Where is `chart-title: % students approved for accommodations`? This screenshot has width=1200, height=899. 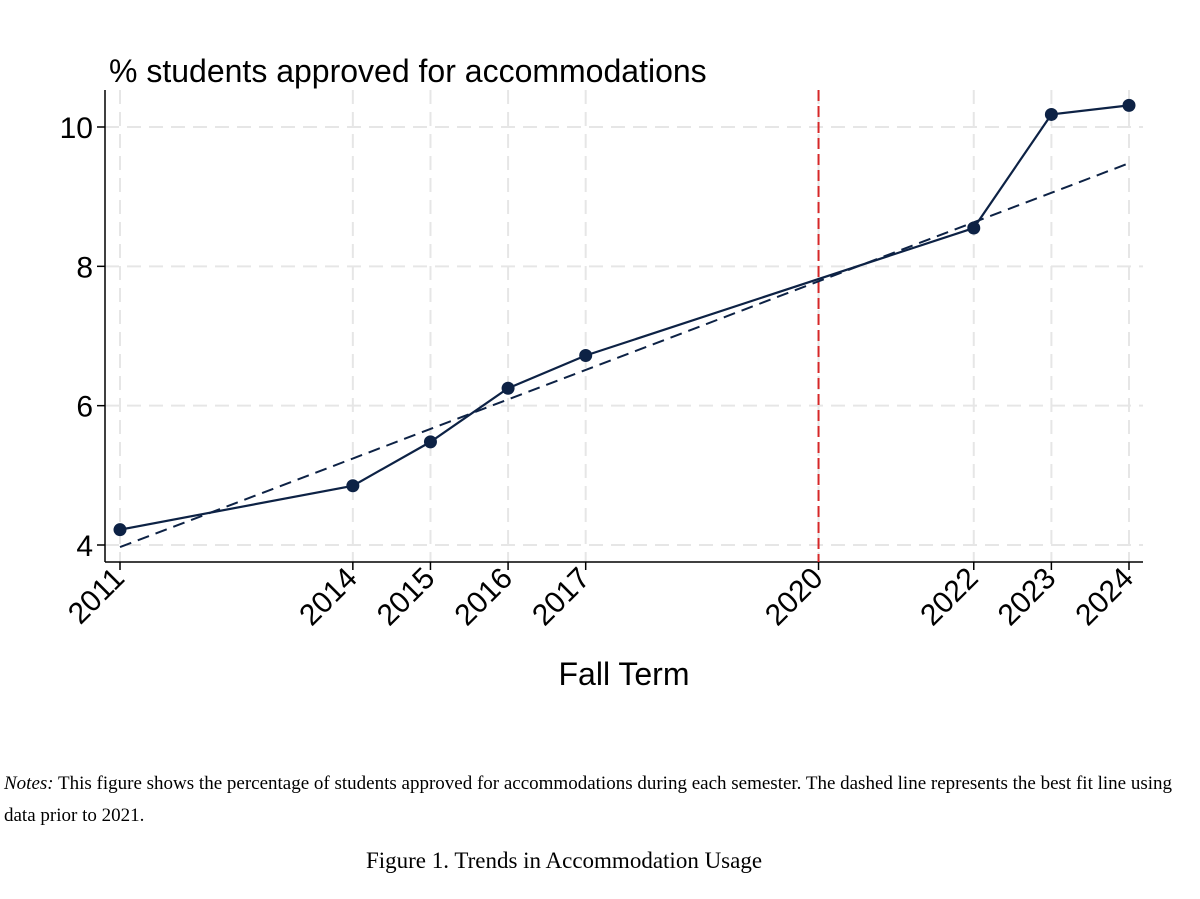
chart-title: % students approved for accommodations is located at coordinates (408, 71).